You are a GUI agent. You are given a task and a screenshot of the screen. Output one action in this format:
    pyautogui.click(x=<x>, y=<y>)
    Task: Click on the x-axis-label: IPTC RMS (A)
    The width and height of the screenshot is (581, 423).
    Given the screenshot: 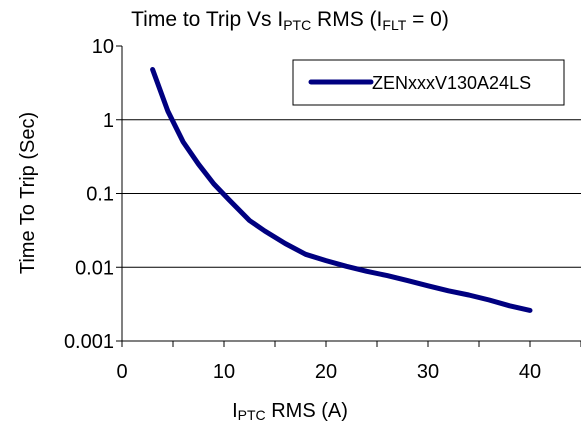 What is the action you would take?
    pyautogui.click(x=290, y=411)
    